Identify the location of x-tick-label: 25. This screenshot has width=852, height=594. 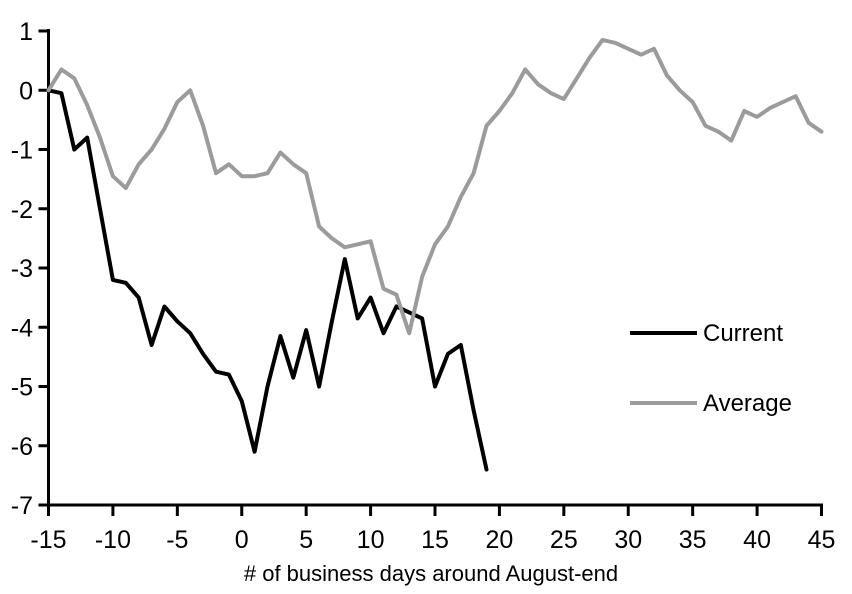
(564, 540).